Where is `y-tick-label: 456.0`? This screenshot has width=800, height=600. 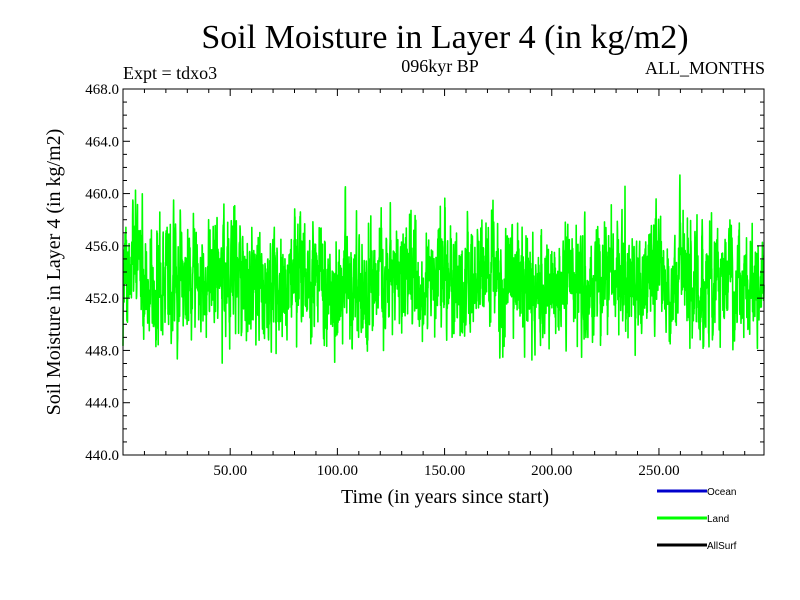 y-tick-label: 456.0 is located at coordinates (102, 247).